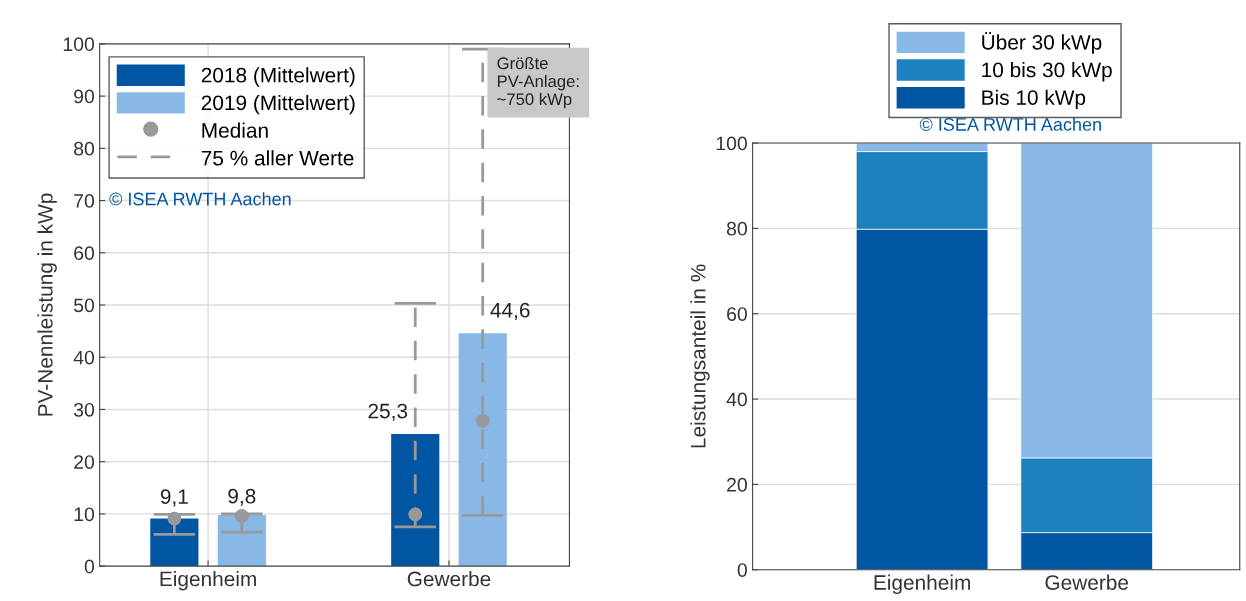  I want to click on data-label: 9,1, so click(174, 498).